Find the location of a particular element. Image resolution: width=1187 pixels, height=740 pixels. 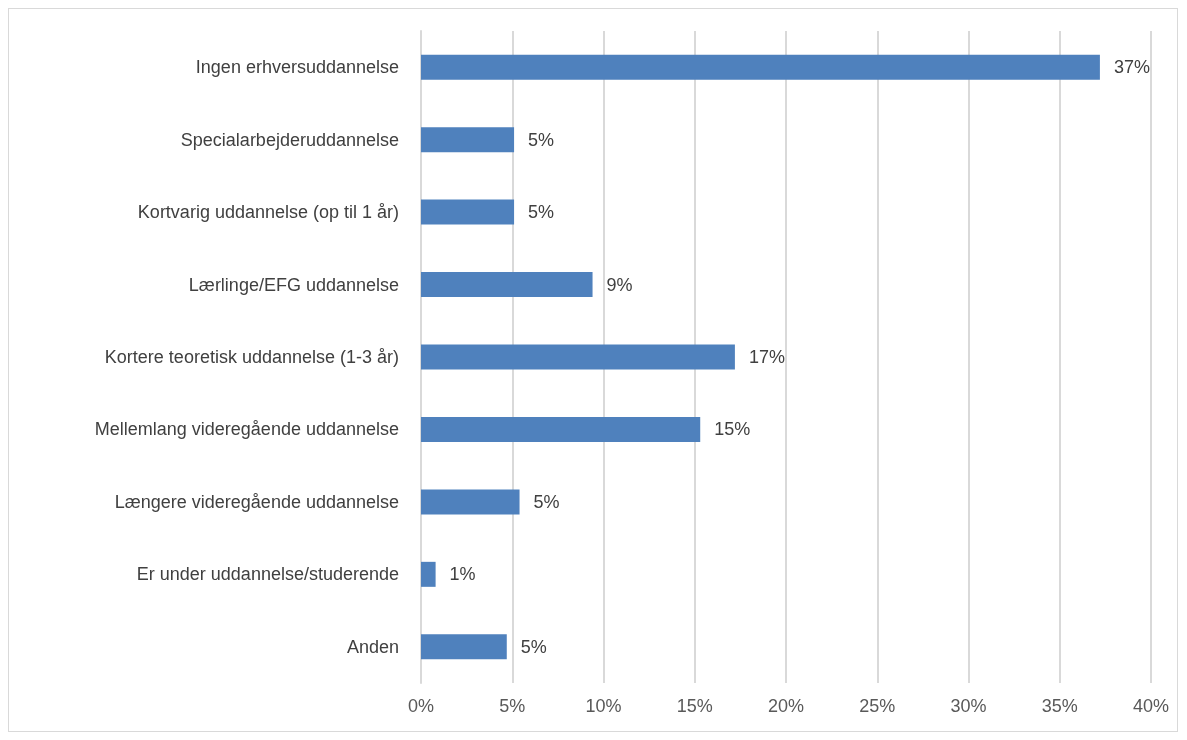

y-tick-label: Lærlinge/EFG uddannelse is located at coordinates (293, 284).